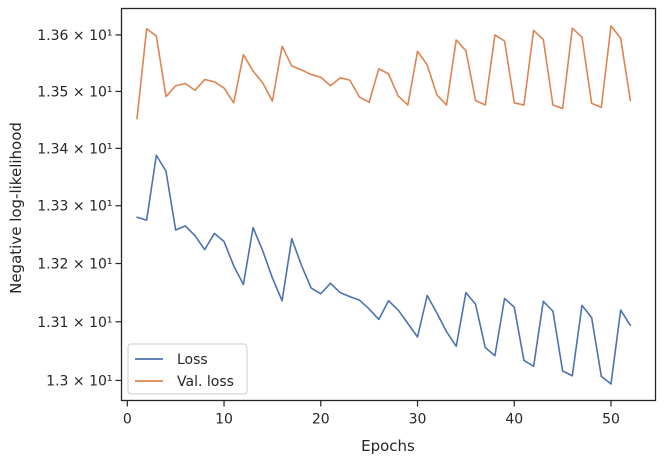 The image size is (667, 463). Describe the element at coordinates (192, 360) in the screenshot. I see `legend-label: Loss` at that location.